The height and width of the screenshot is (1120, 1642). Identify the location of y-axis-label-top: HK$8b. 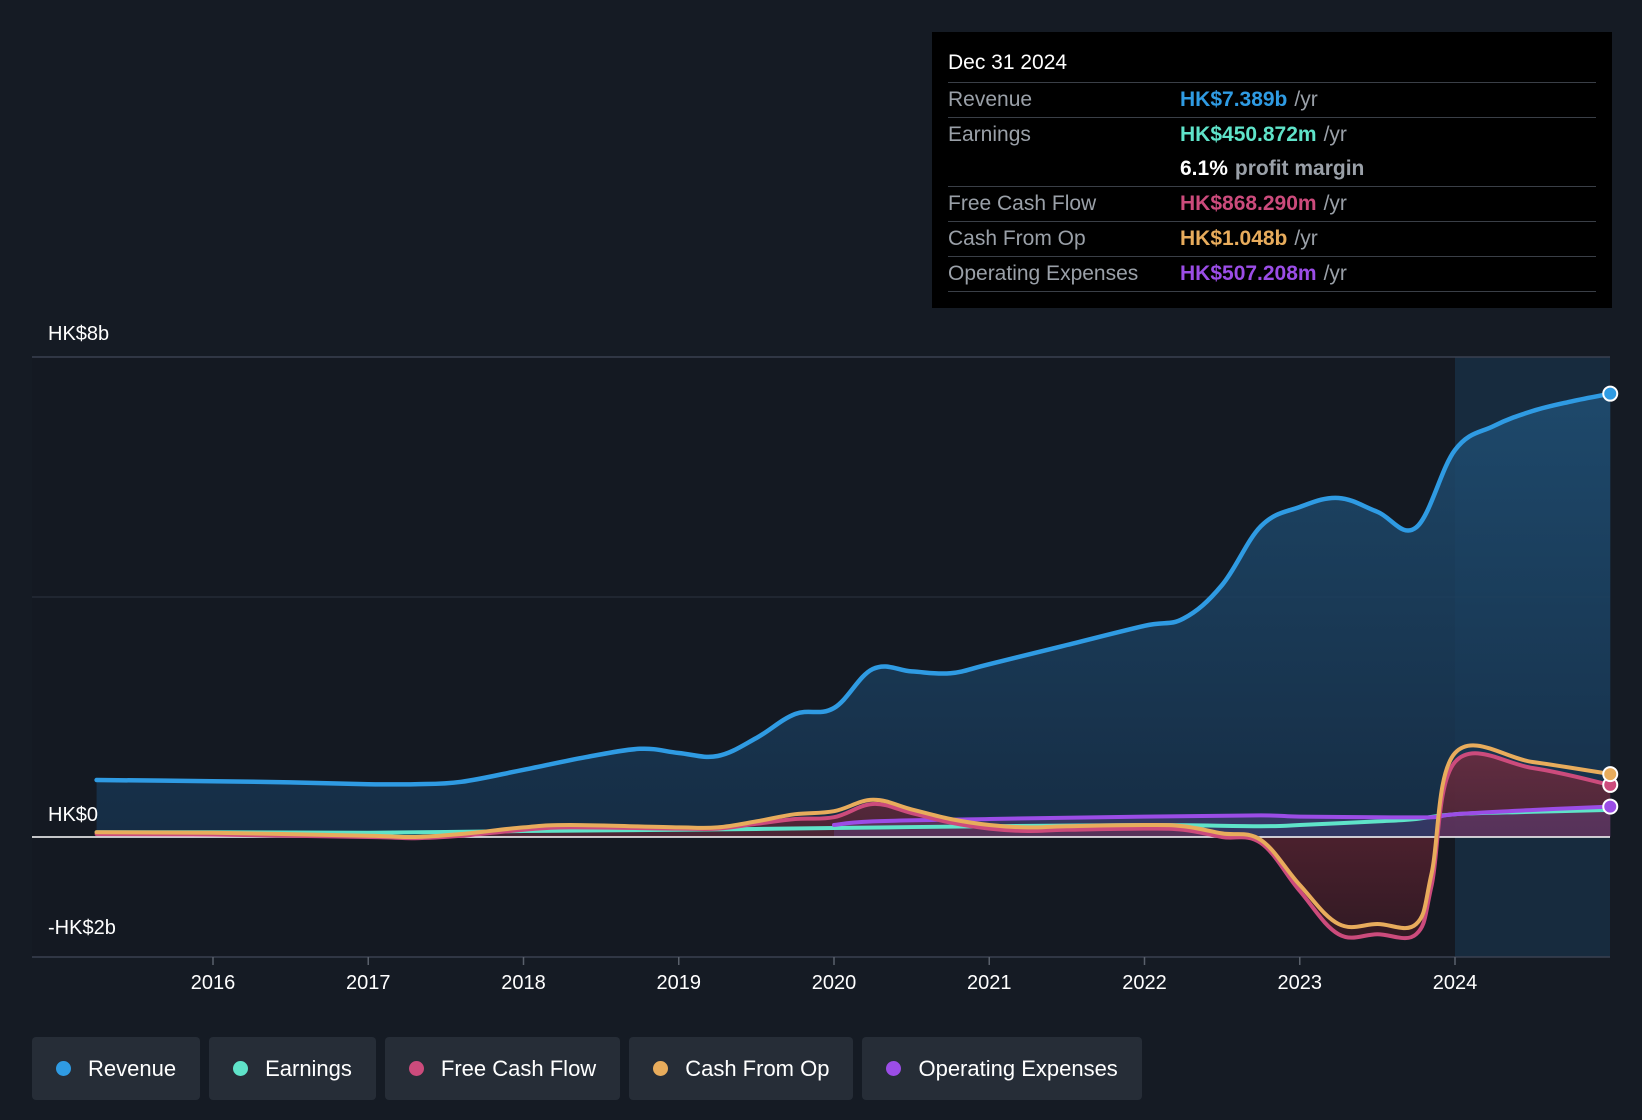
(78, 334).